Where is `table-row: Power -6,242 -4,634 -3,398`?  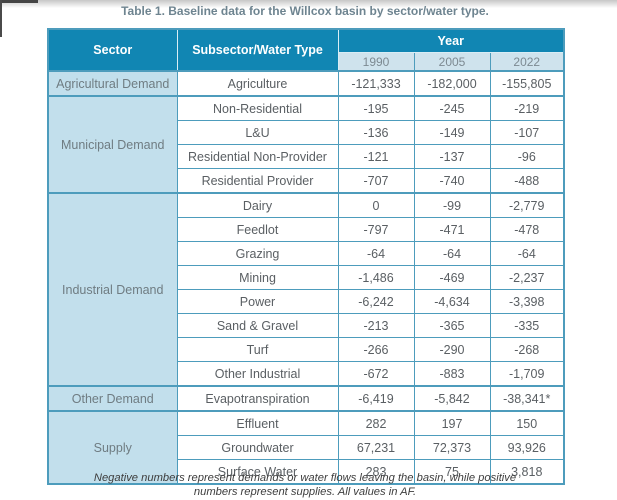
table-row: Power -6,242 -4,634 -3,398 is located at coordinates (306, 301).